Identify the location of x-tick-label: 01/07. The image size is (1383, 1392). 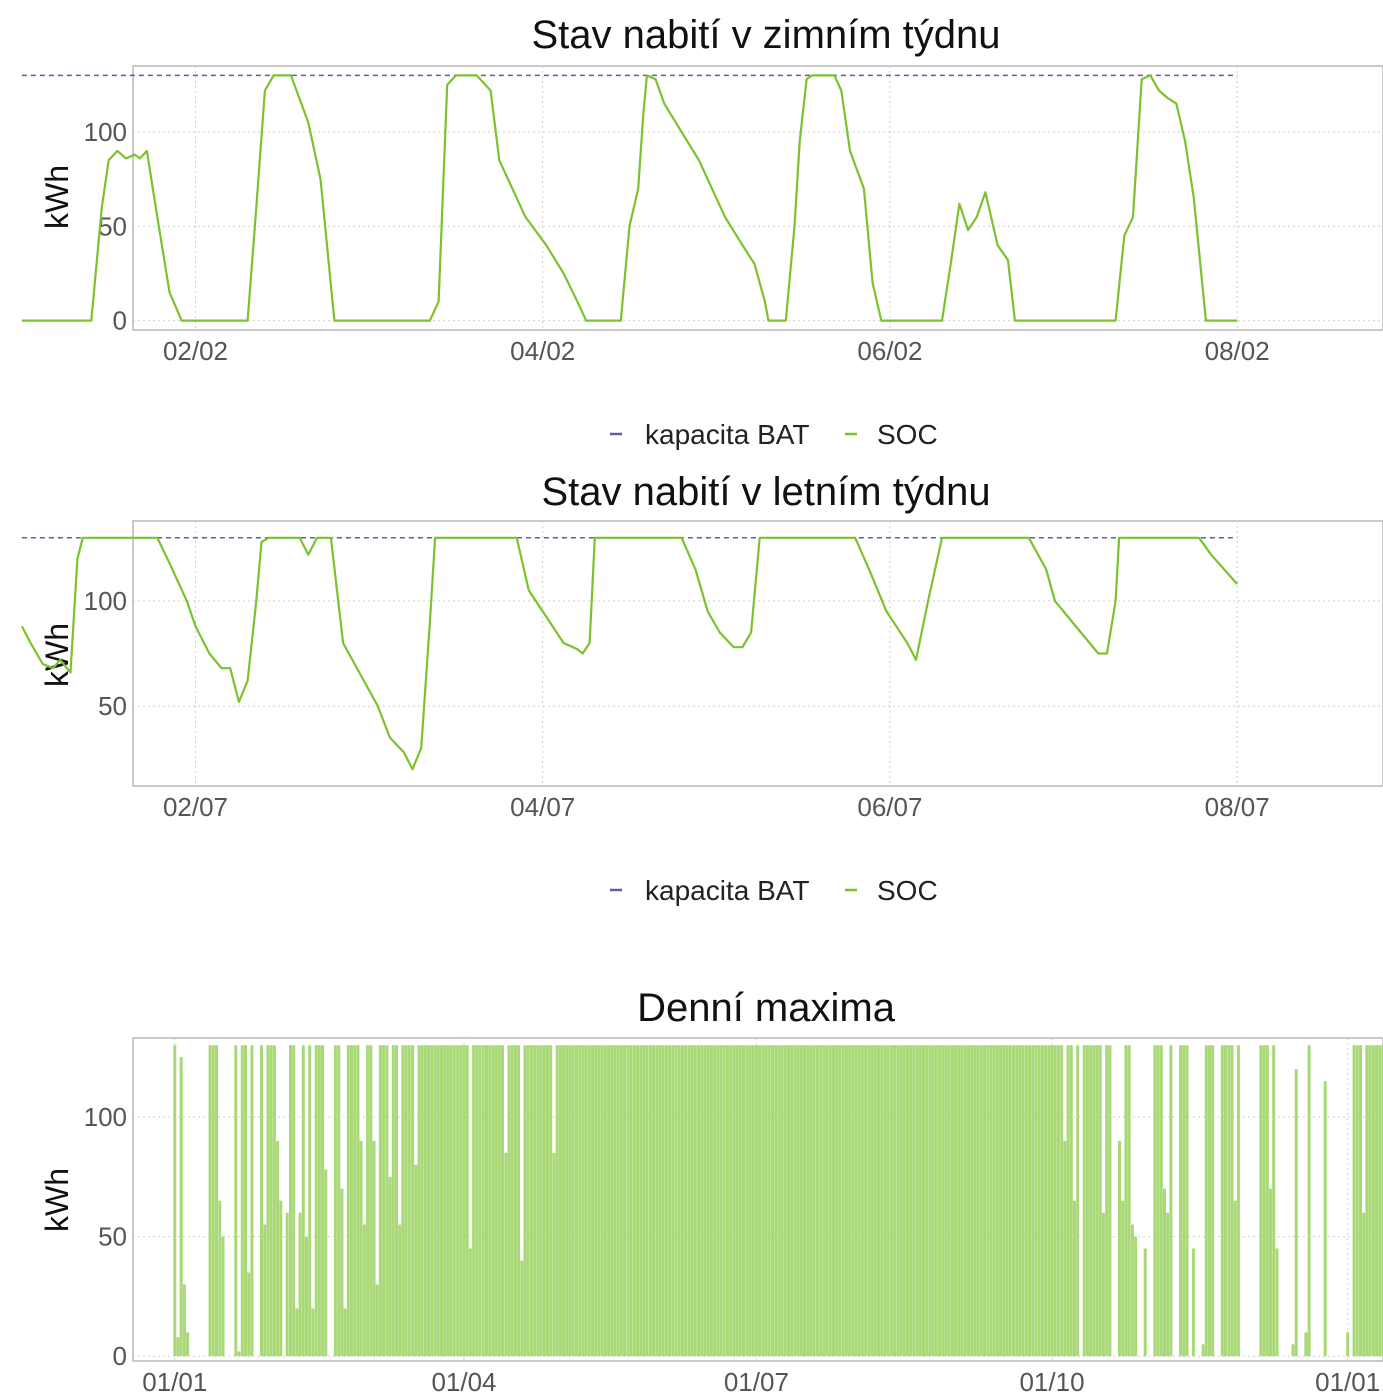
(756, 1379).